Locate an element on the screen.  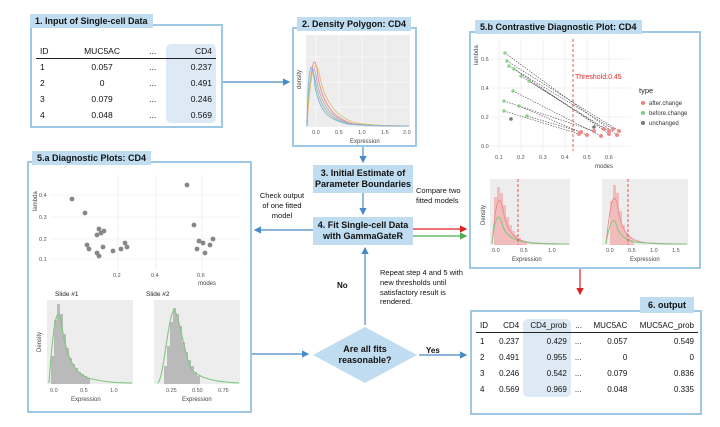
x-tick: 0.4 is located at coordinates (565, 158).